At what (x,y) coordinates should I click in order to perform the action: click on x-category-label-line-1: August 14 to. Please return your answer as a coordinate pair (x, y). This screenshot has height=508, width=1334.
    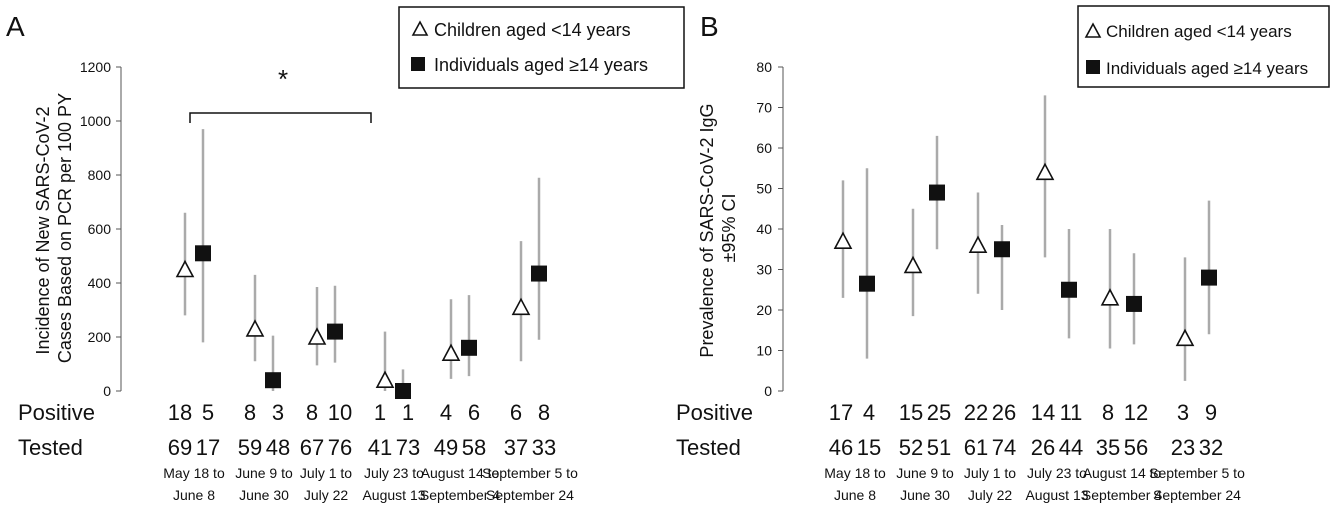
    Looking at the image, I should click on (1122, 473).